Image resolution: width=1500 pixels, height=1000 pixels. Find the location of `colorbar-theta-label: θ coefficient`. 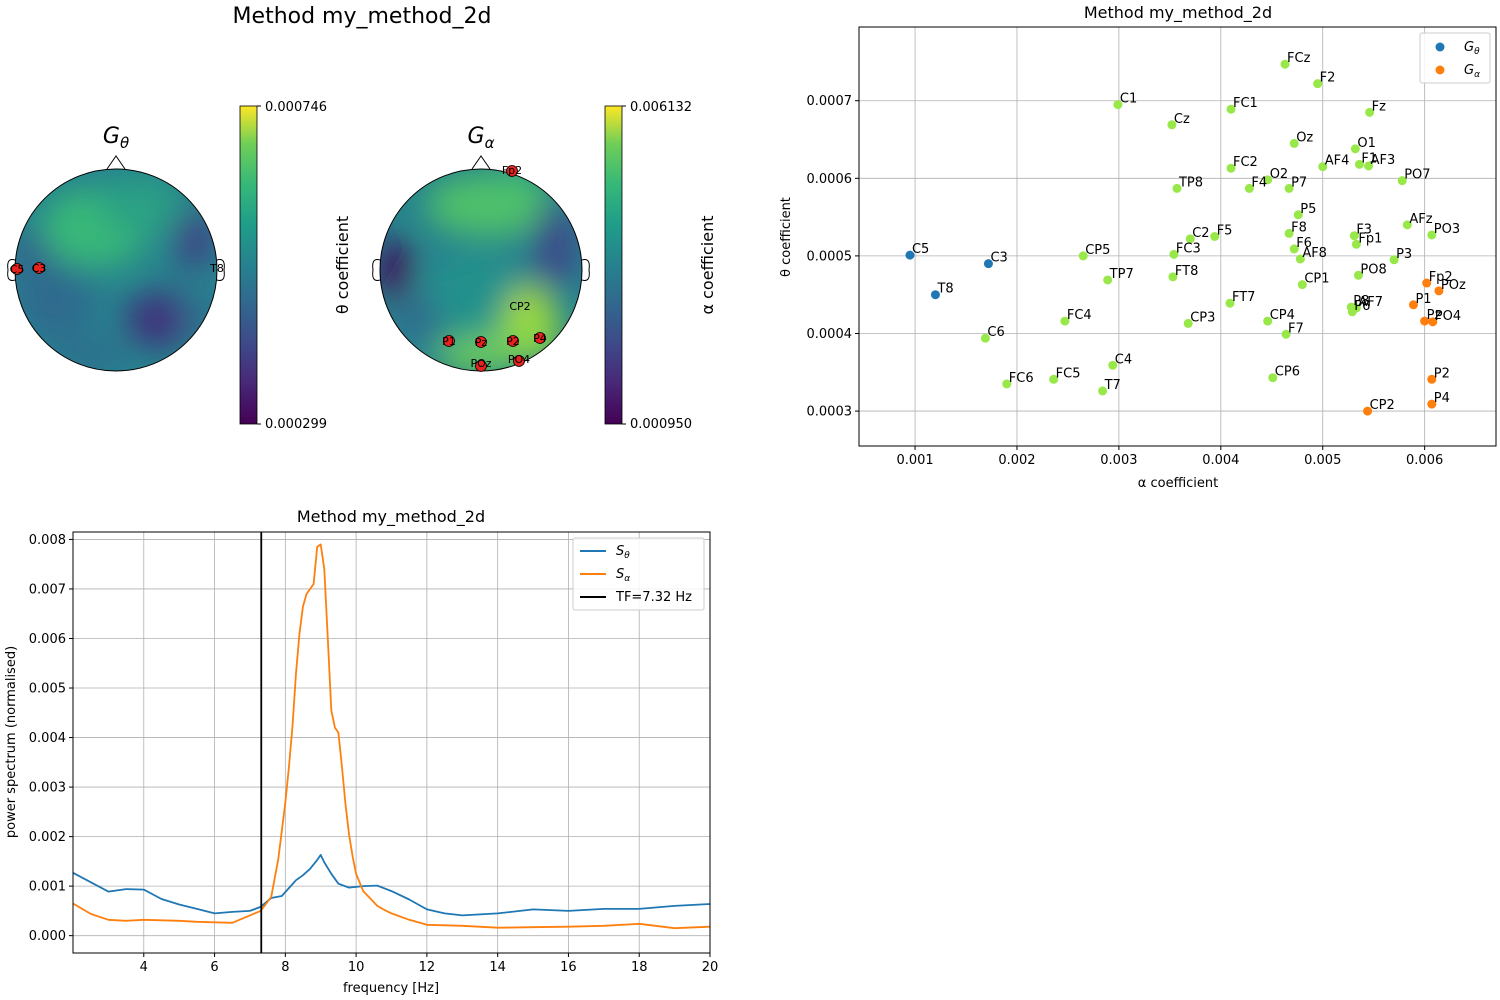

colorbar-theta-label: θ coefficient is located at coordinates (342, 265).